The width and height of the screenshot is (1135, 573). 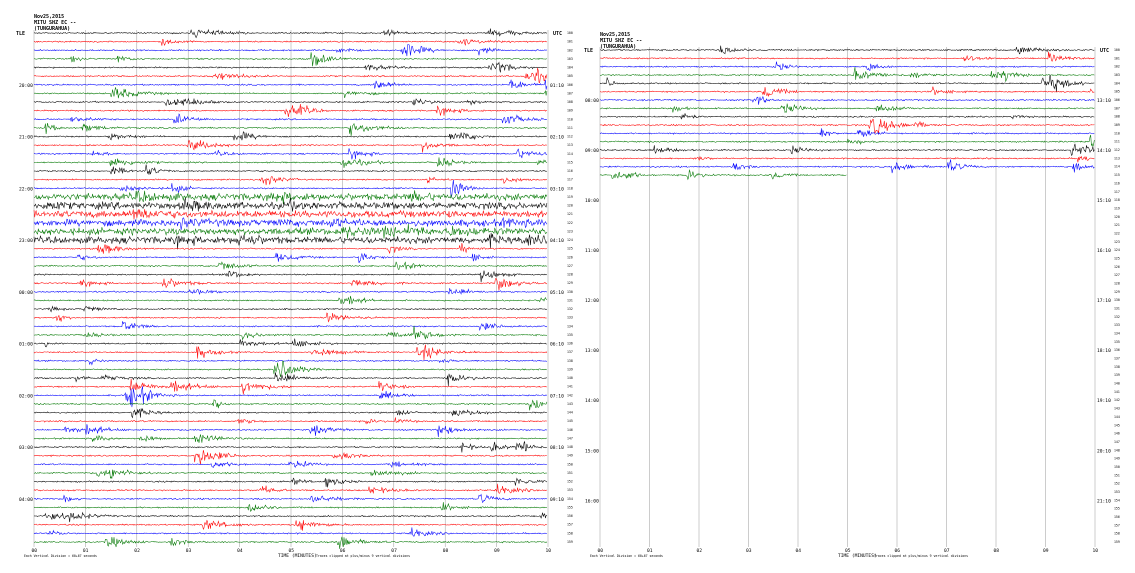 What do you see at coordinates (557, 86) in the screenshot?
I see `right-time-label: 01:10` at bounding box center [557, 86].